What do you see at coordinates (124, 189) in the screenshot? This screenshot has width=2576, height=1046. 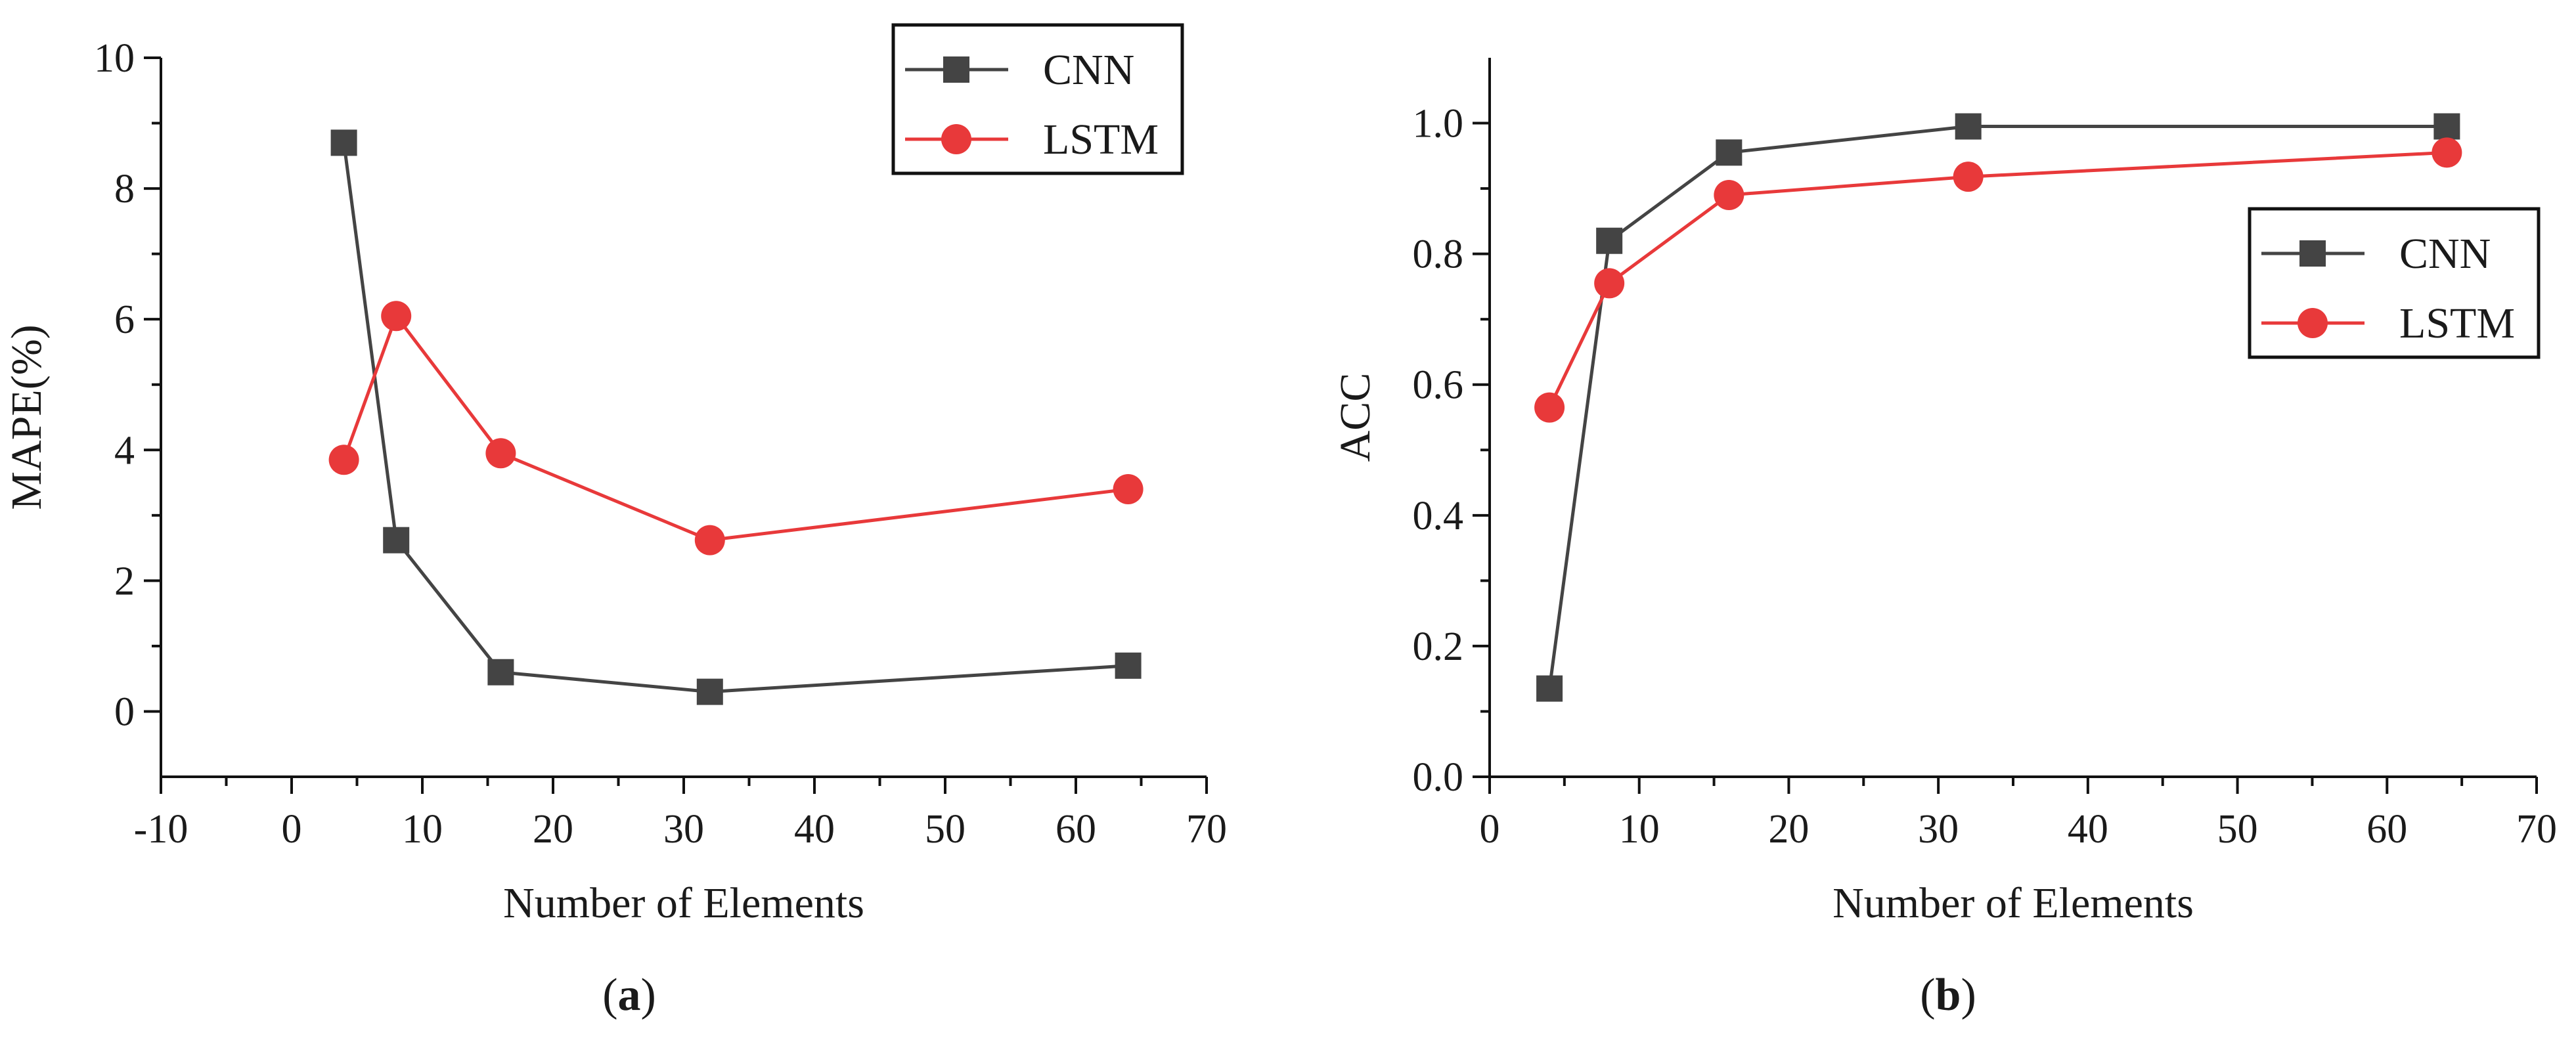 I see `y-tick-label: 8` at bounding box center [124, 189].